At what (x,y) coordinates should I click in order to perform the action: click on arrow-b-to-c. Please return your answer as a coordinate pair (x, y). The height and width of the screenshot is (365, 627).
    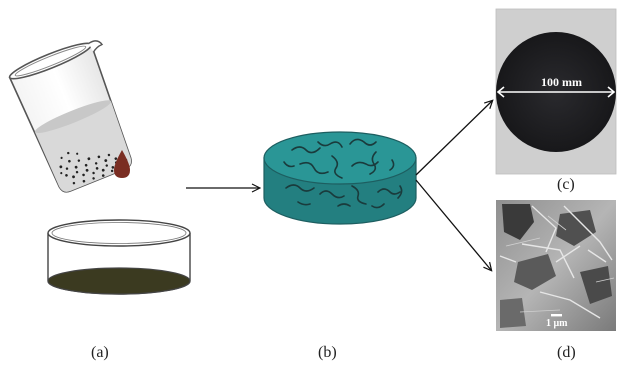
    Looking at the image, I should click on (453, 138).